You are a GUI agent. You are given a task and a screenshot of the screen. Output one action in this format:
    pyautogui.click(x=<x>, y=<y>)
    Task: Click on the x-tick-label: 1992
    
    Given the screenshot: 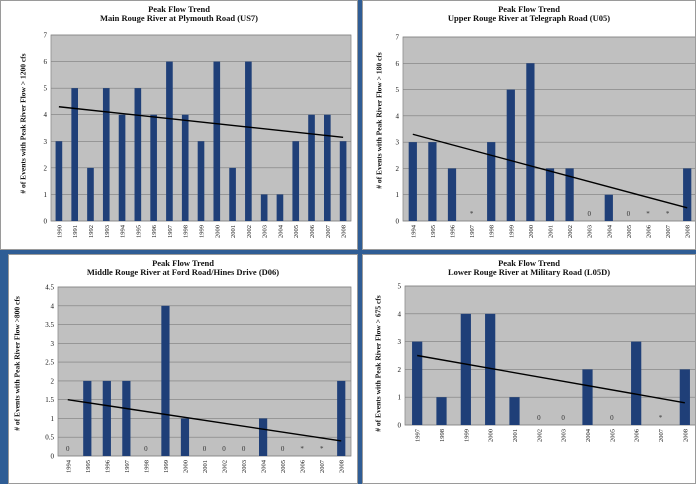 What is the action you would take?
    pyautogui.click(x=91, y=231)
    